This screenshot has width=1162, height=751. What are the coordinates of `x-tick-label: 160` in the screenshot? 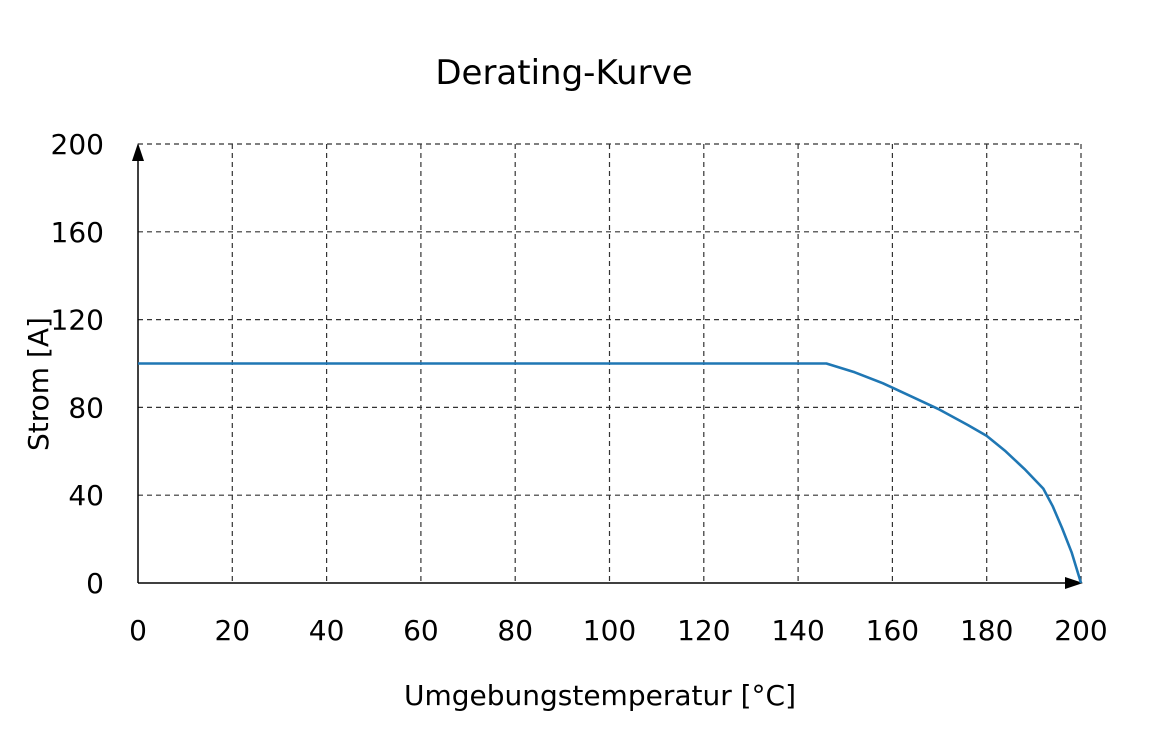 It's located at (892, 630).